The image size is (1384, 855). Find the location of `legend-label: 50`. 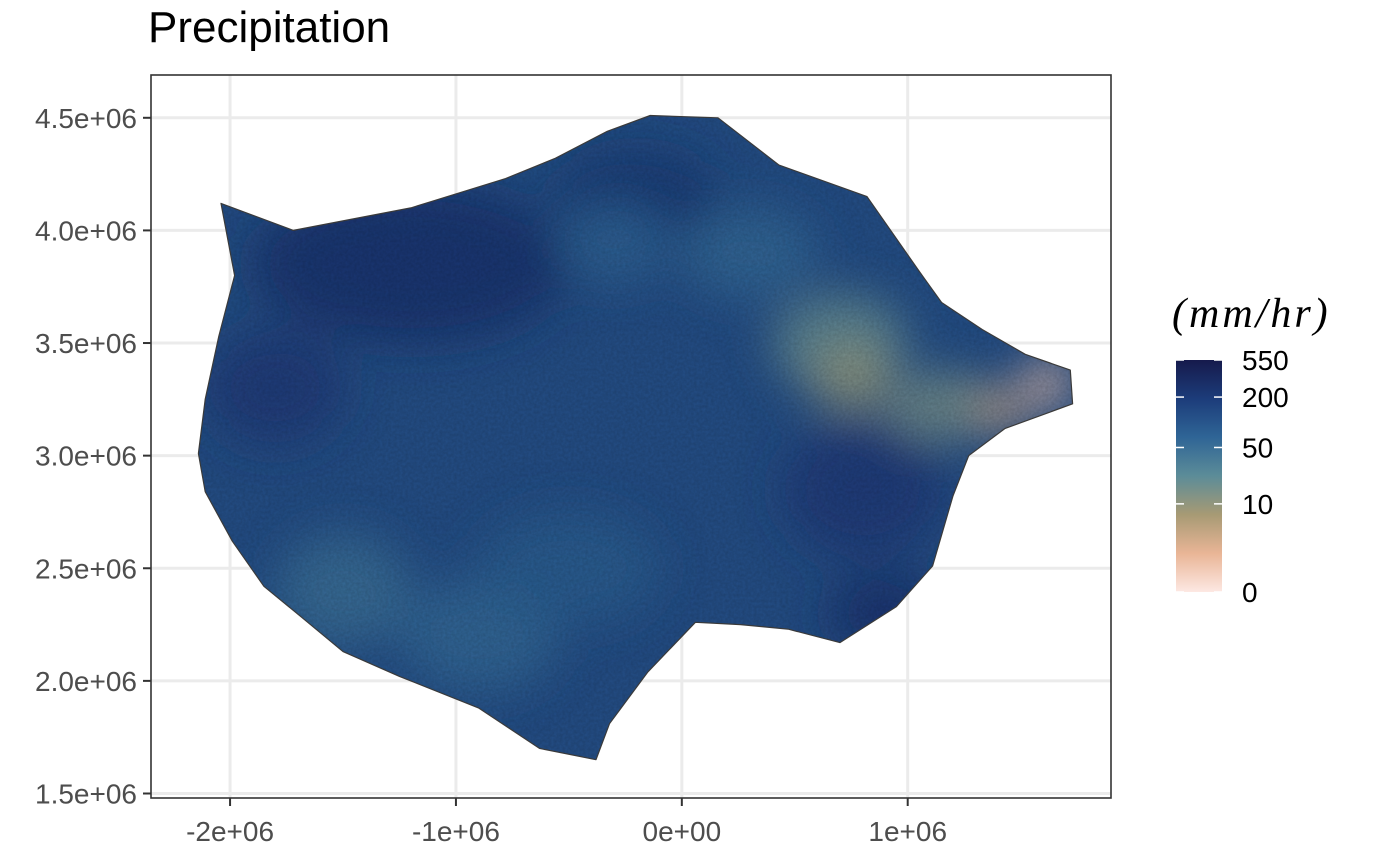

legend-label: 50 is located at coordinates (1257, 447).